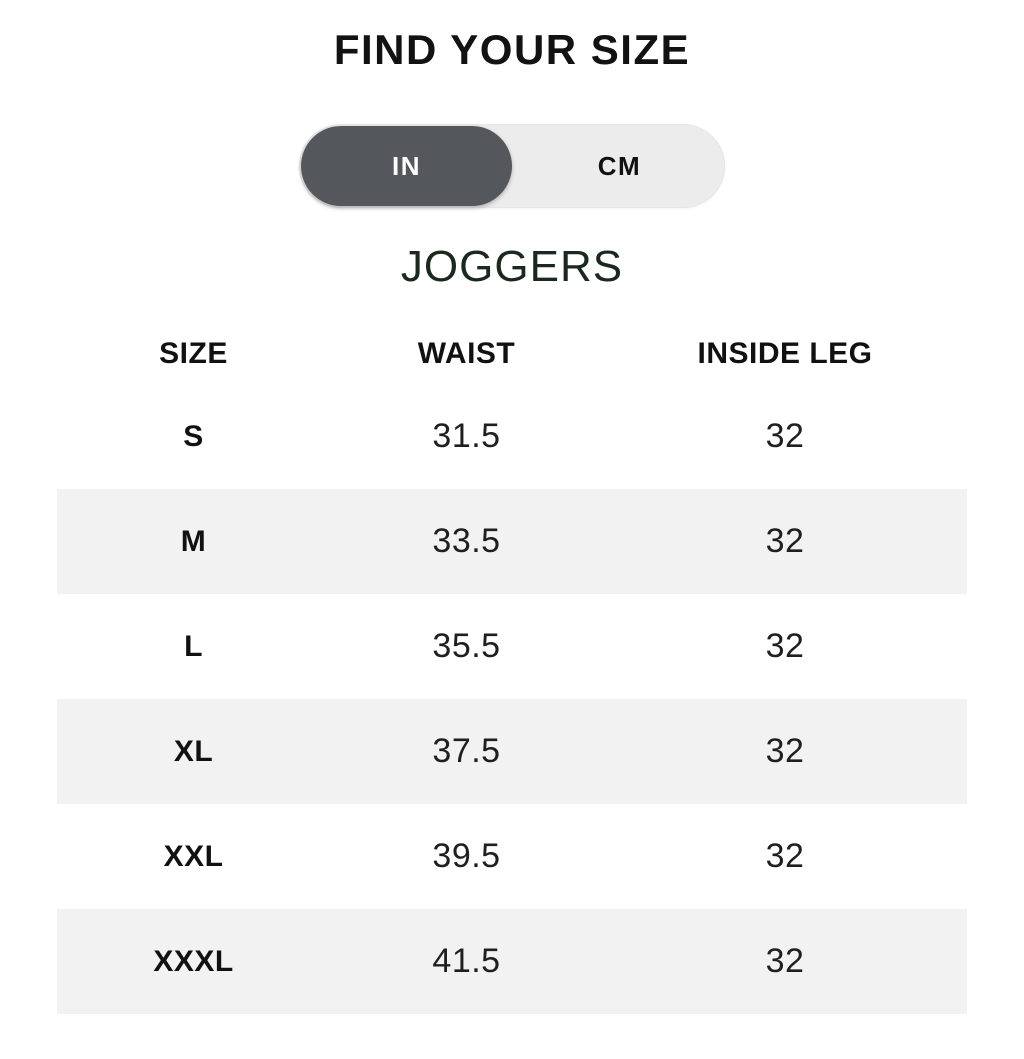 The height and width of the screenshot is (1059, 1024). Describe the element at coordinates (466, 856) in the screenshot. I see `waist-cell: 39.5` at that location.